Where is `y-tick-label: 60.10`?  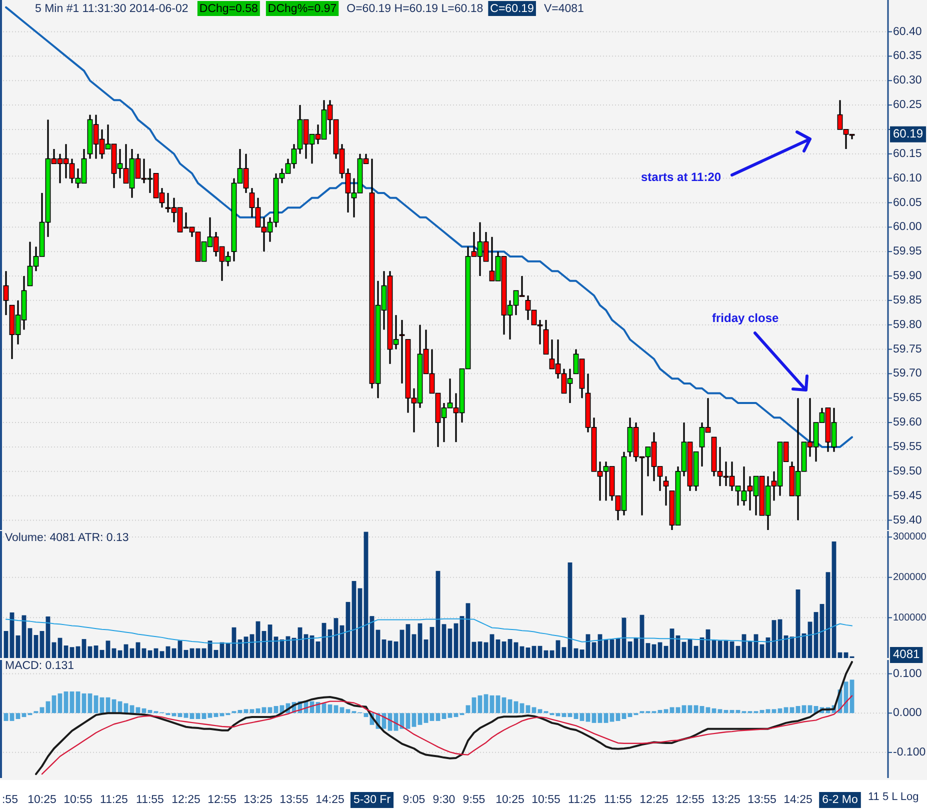 y-tick-label: 60.10 is located at coordinates (907, 178).